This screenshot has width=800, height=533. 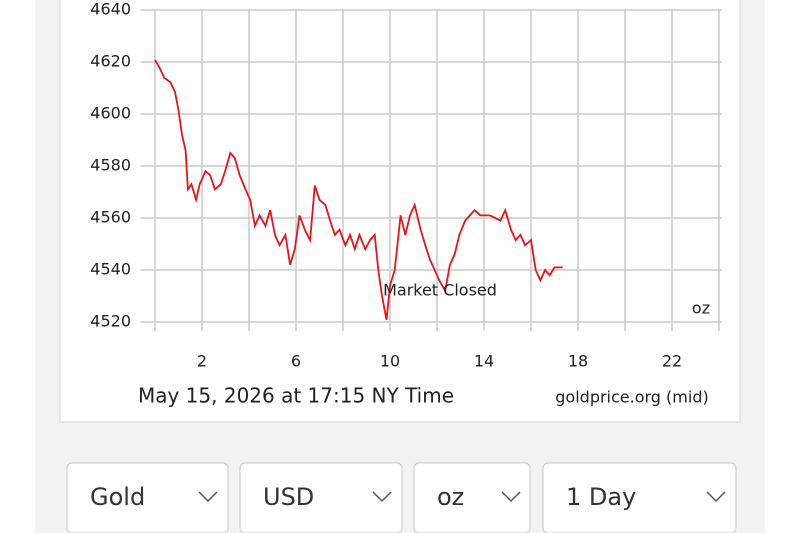 What do you see at coordinates (296, 361) in the screenshot?
I see `x-tick-label: 6` at bounding box center [296, 361].